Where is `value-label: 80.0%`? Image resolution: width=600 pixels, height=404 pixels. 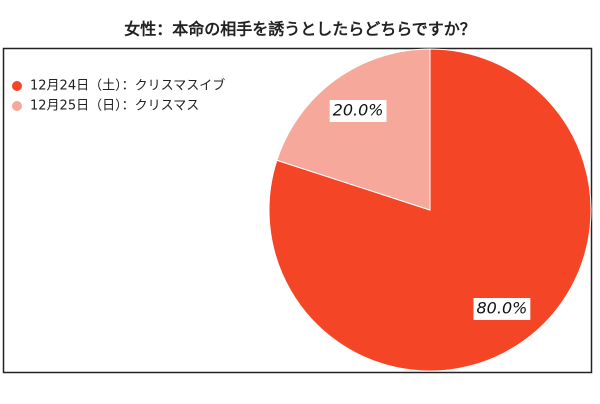 value-label: 80.0% is located at coordinates (502, 307).